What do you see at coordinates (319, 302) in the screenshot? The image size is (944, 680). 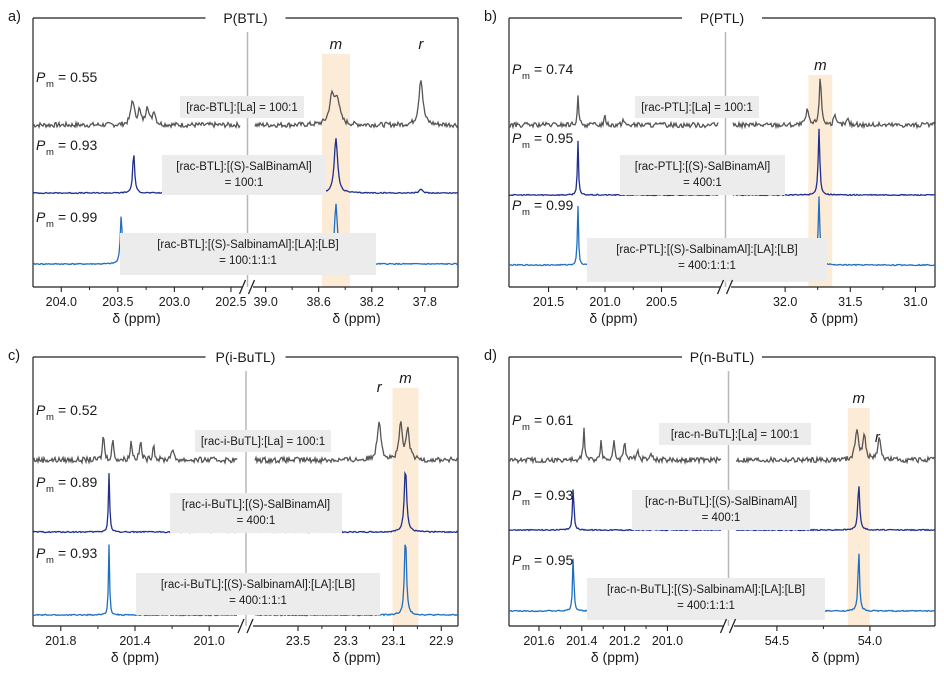 I see `tick-label: 38.6` at bounding box center [319, 302].